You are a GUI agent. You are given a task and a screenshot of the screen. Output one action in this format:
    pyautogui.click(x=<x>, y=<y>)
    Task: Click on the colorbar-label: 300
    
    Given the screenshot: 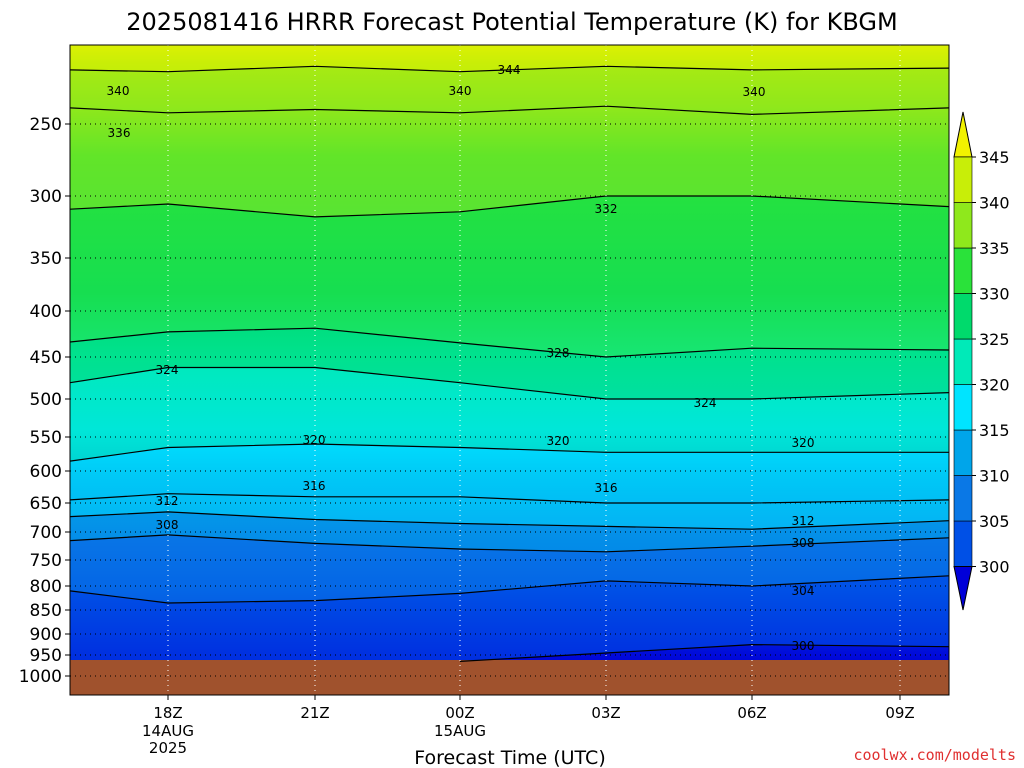 What is the action you would take?
    pyautogui.click(x=994, y=567)
    